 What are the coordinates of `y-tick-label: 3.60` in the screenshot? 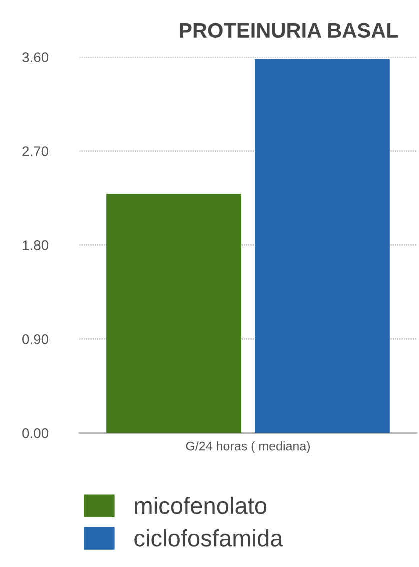 It's located at (35, 57).